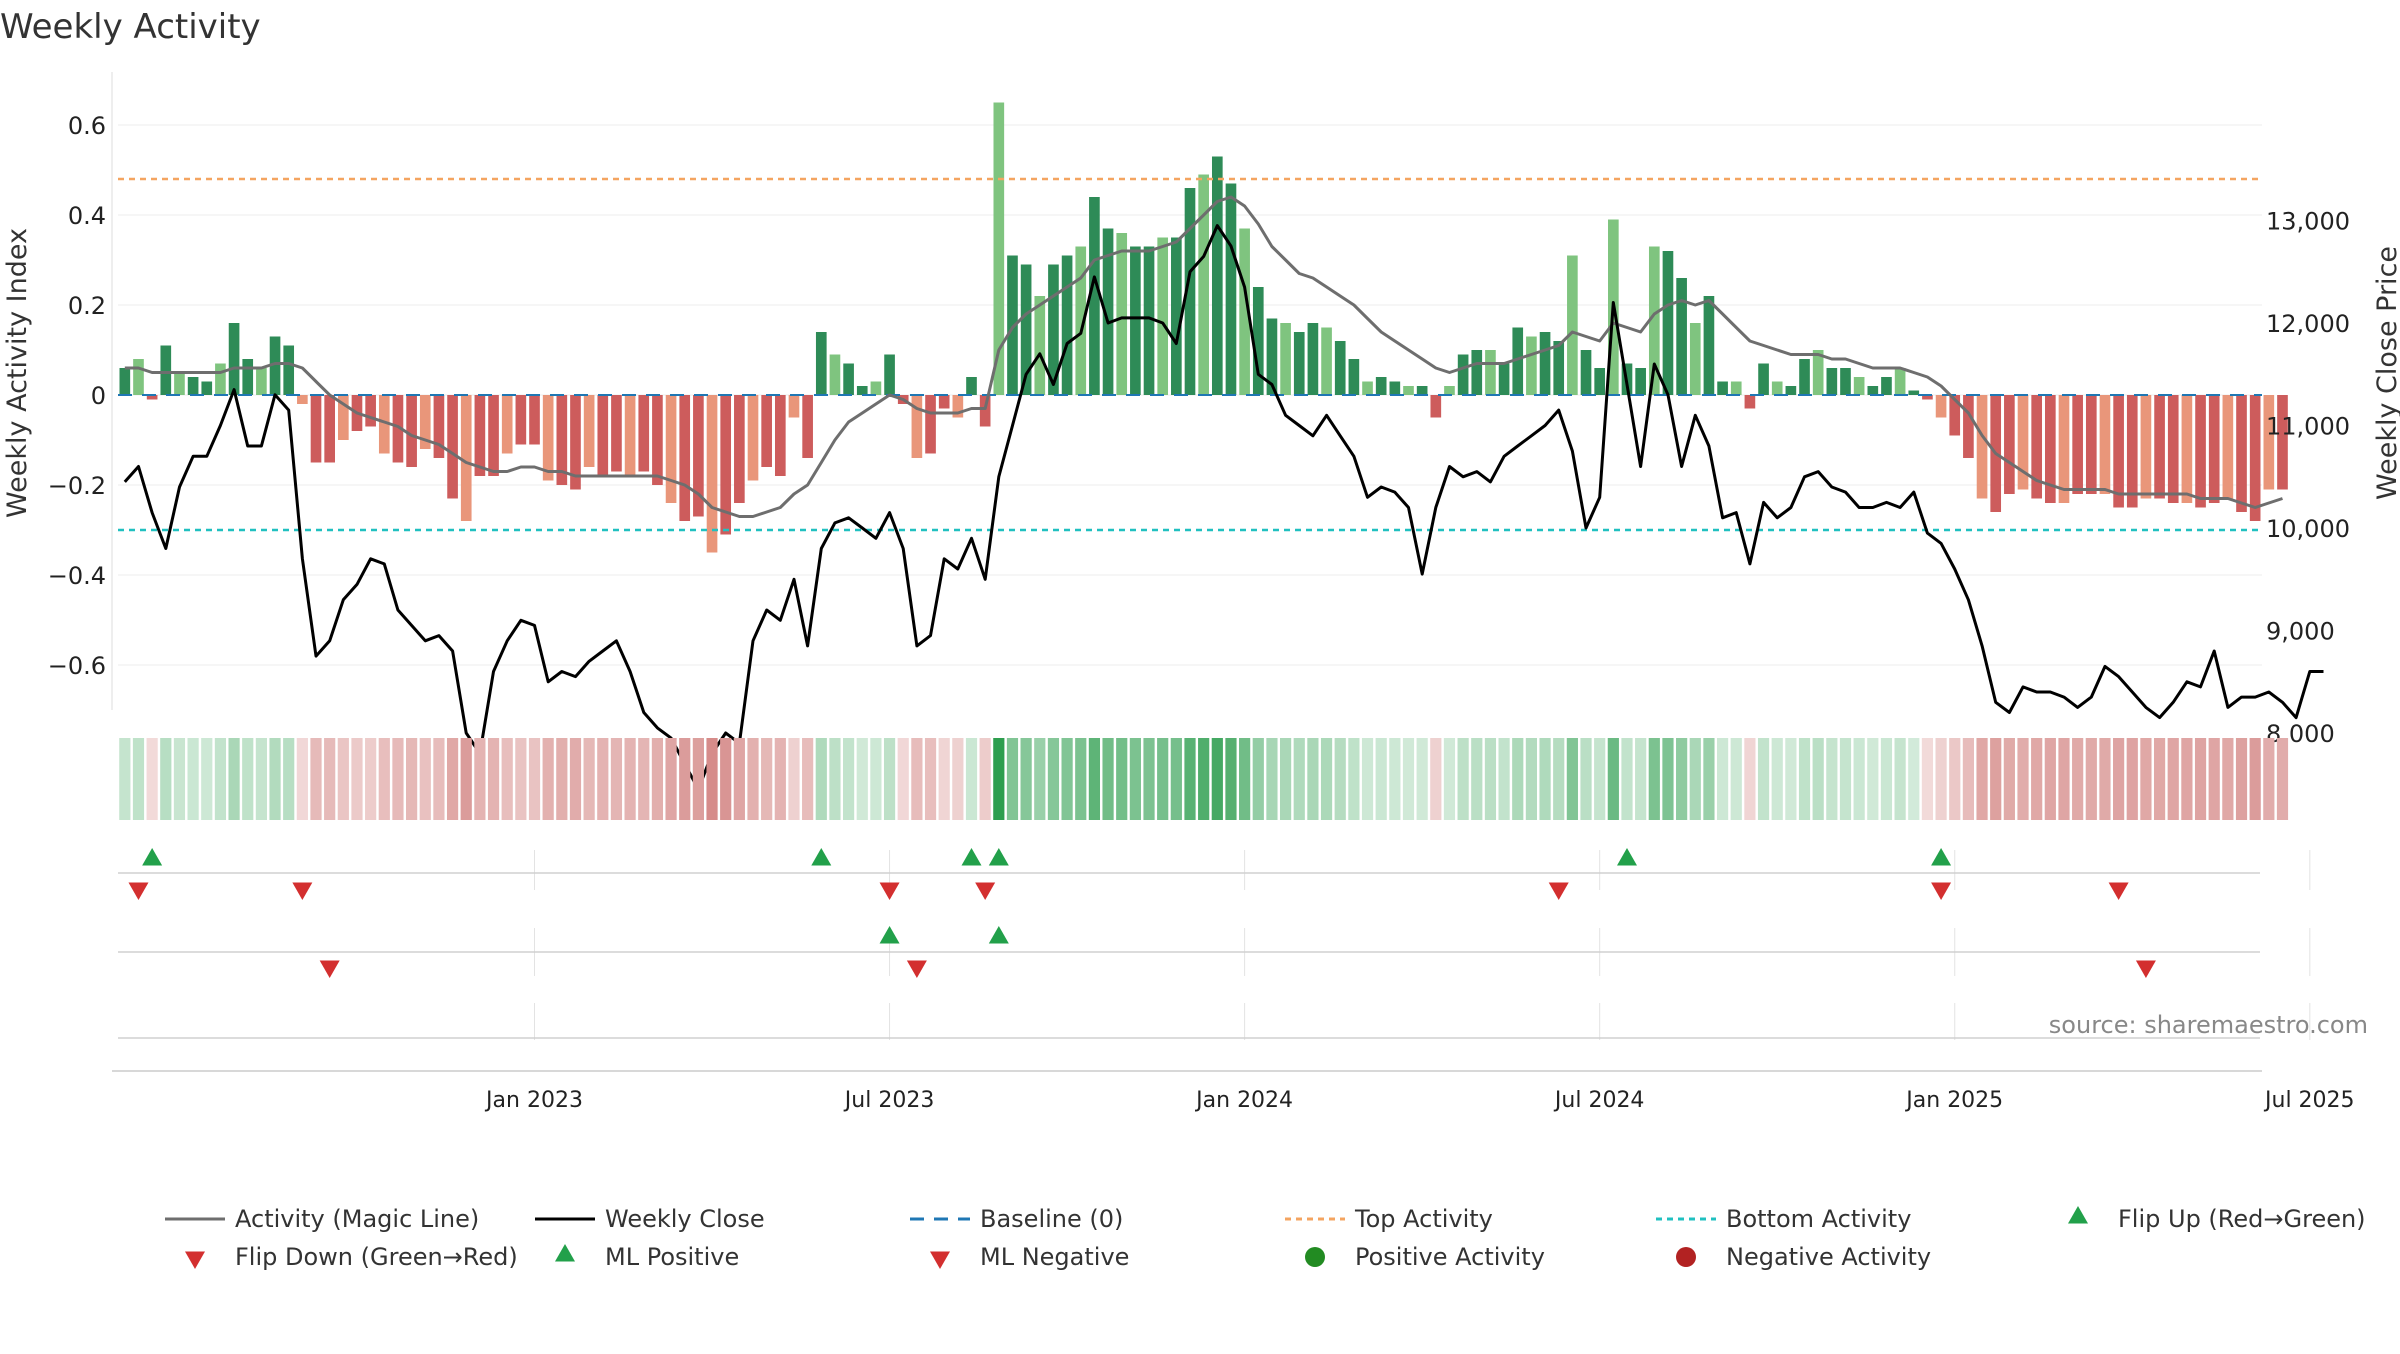 The width and height of the screenshot is (2400, 1354). Describe the element at coordinates (2309, 1100) in the screenshot. I see `x-tick-label: Jul 2025` at that location.